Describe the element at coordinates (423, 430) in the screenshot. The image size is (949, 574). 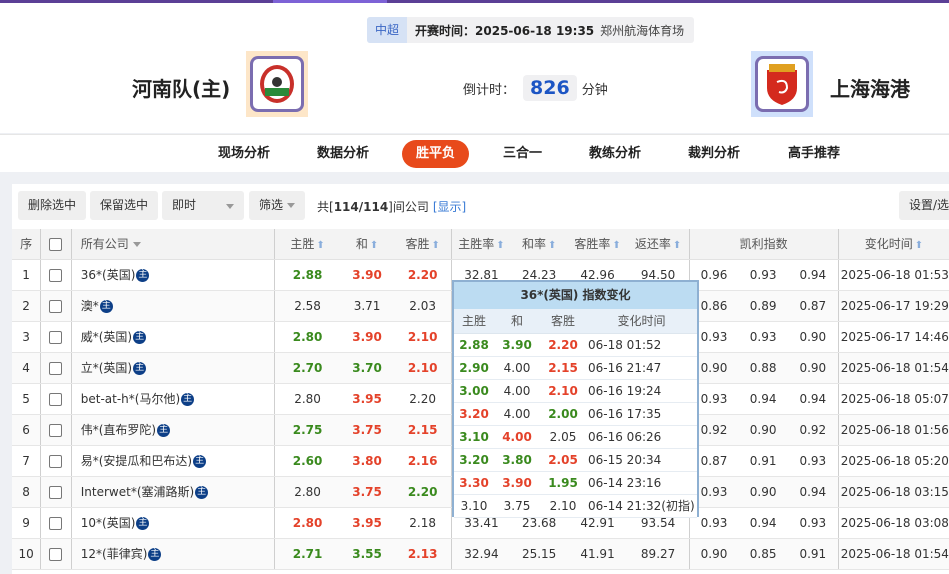
I see `away-odds: 2.15` at that location.